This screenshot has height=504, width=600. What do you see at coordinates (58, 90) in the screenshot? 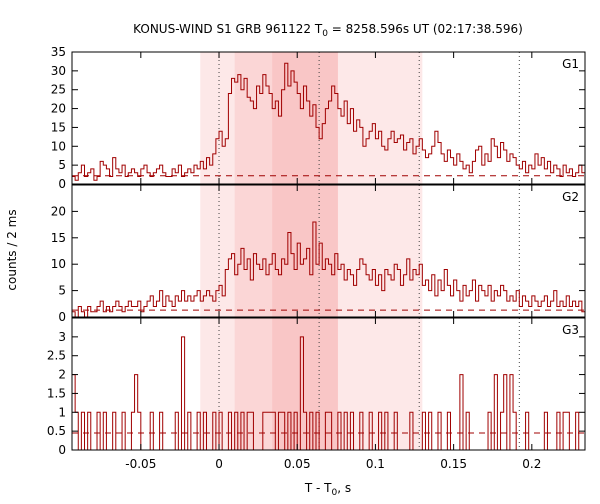
I see `y-tick-label: 25` at bounding box center [58, 90].